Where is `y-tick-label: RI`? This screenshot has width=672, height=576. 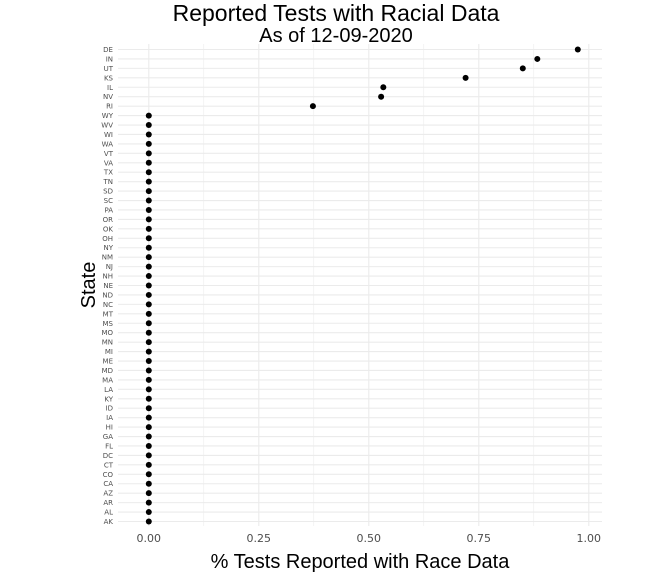
y-tick-label: RI is located at coordinates (109, 107).